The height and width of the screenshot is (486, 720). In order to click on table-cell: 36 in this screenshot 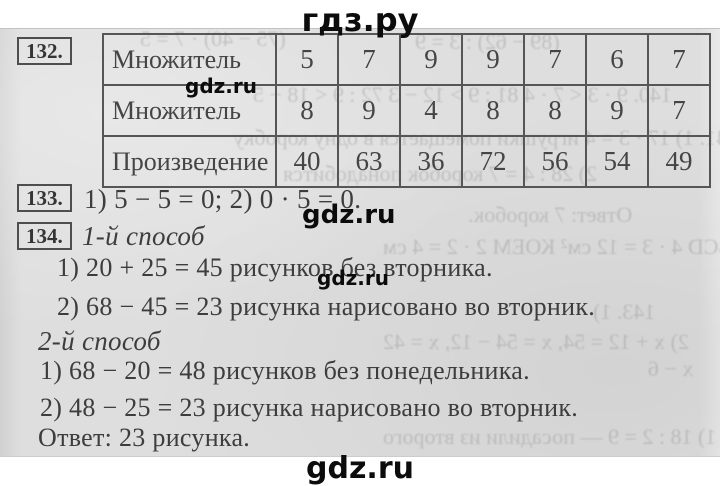, I will do `click(431, 161)`.